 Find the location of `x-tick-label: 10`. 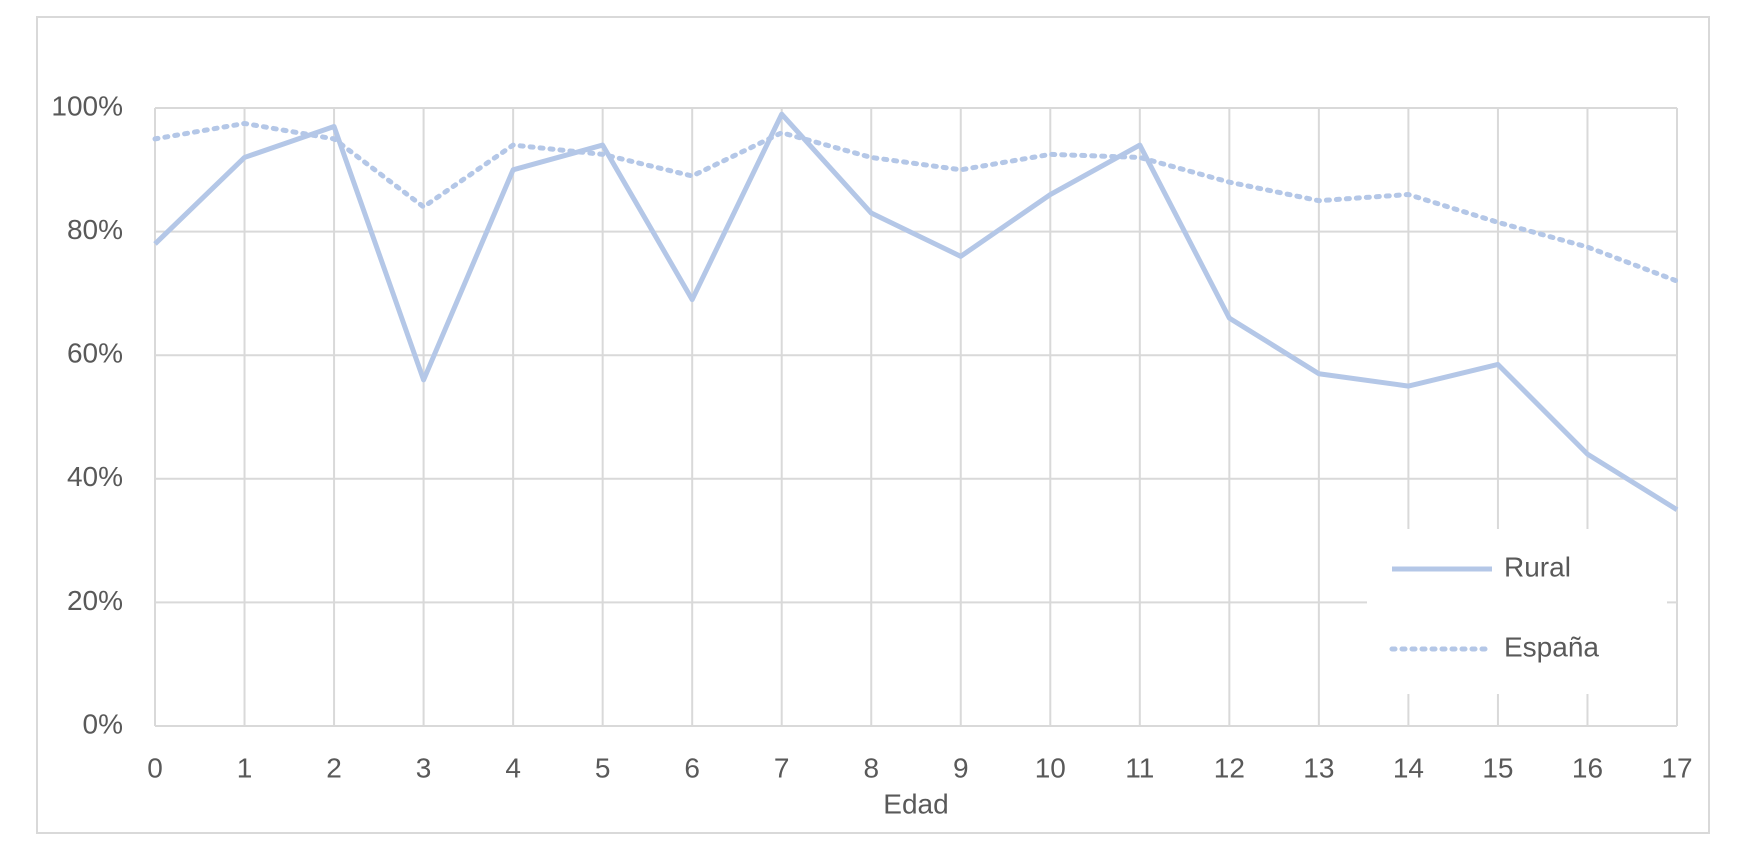

x-tick-label: 10 is located at coordinates (1050, 767).